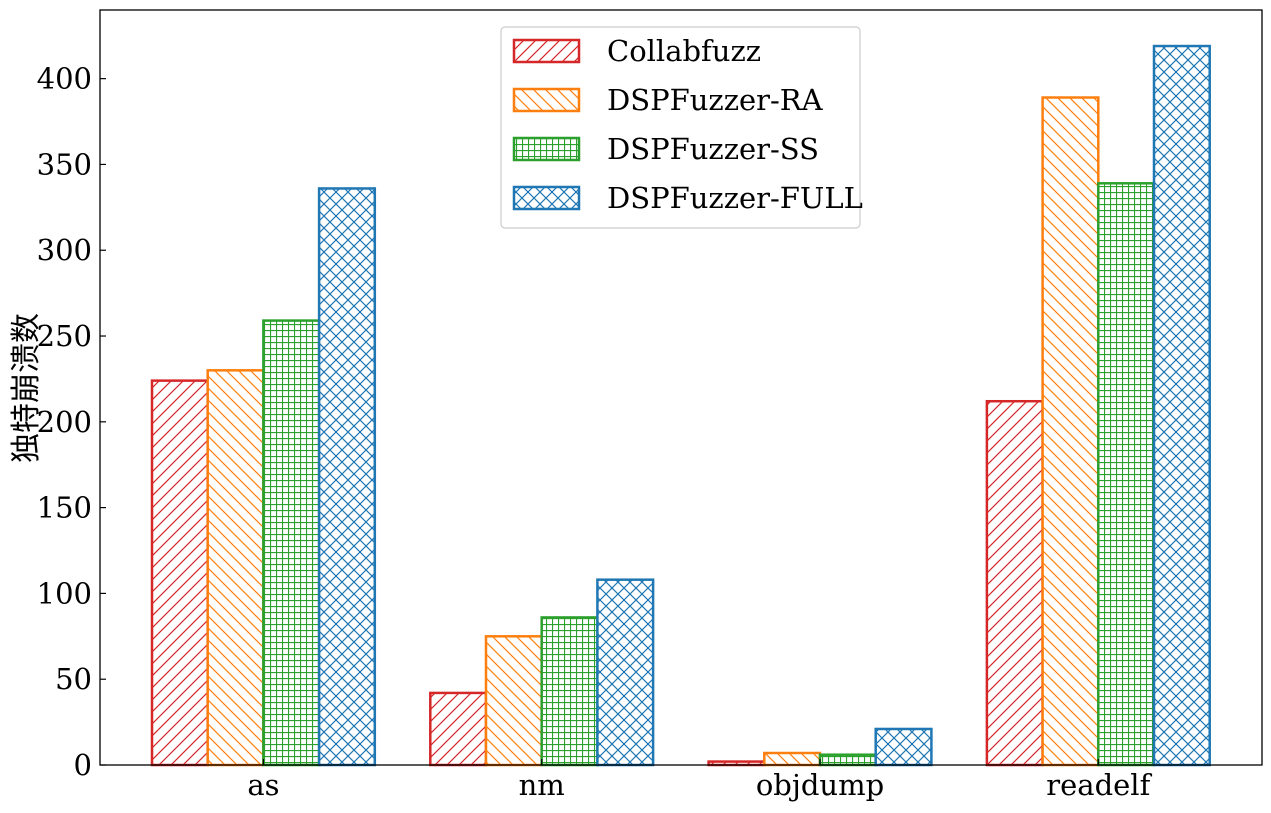 The image size is (1271, 813). I want to click on legend-label-0: Collabfuzz, so click(684, 51).